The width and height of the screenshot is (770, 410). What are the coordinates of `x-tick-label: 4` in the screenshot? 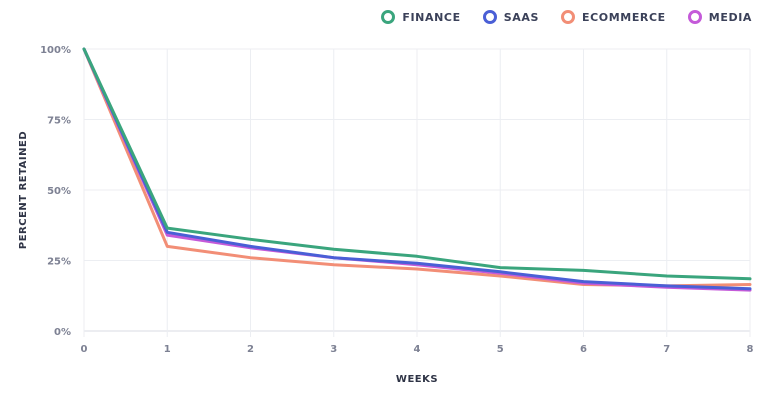 It's located at (417, 349).